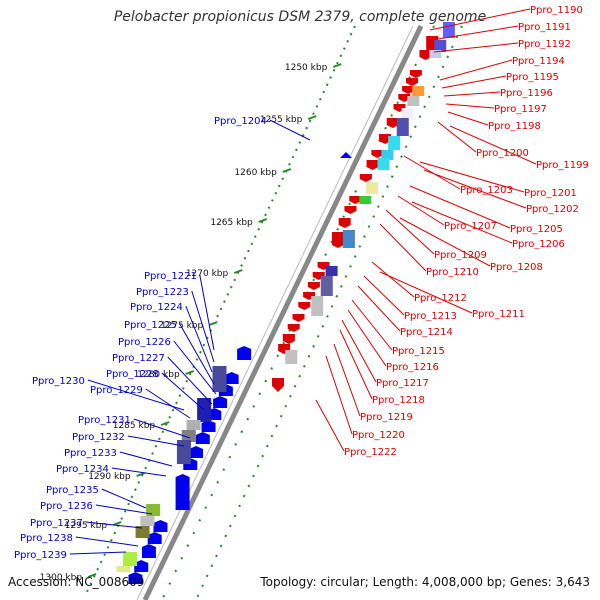 This screenshot has width=600, height=600. Describe the element at coordinates (144, 342) in the screenshot. I see `plus-gene-label: Ppro_1226` at that location.